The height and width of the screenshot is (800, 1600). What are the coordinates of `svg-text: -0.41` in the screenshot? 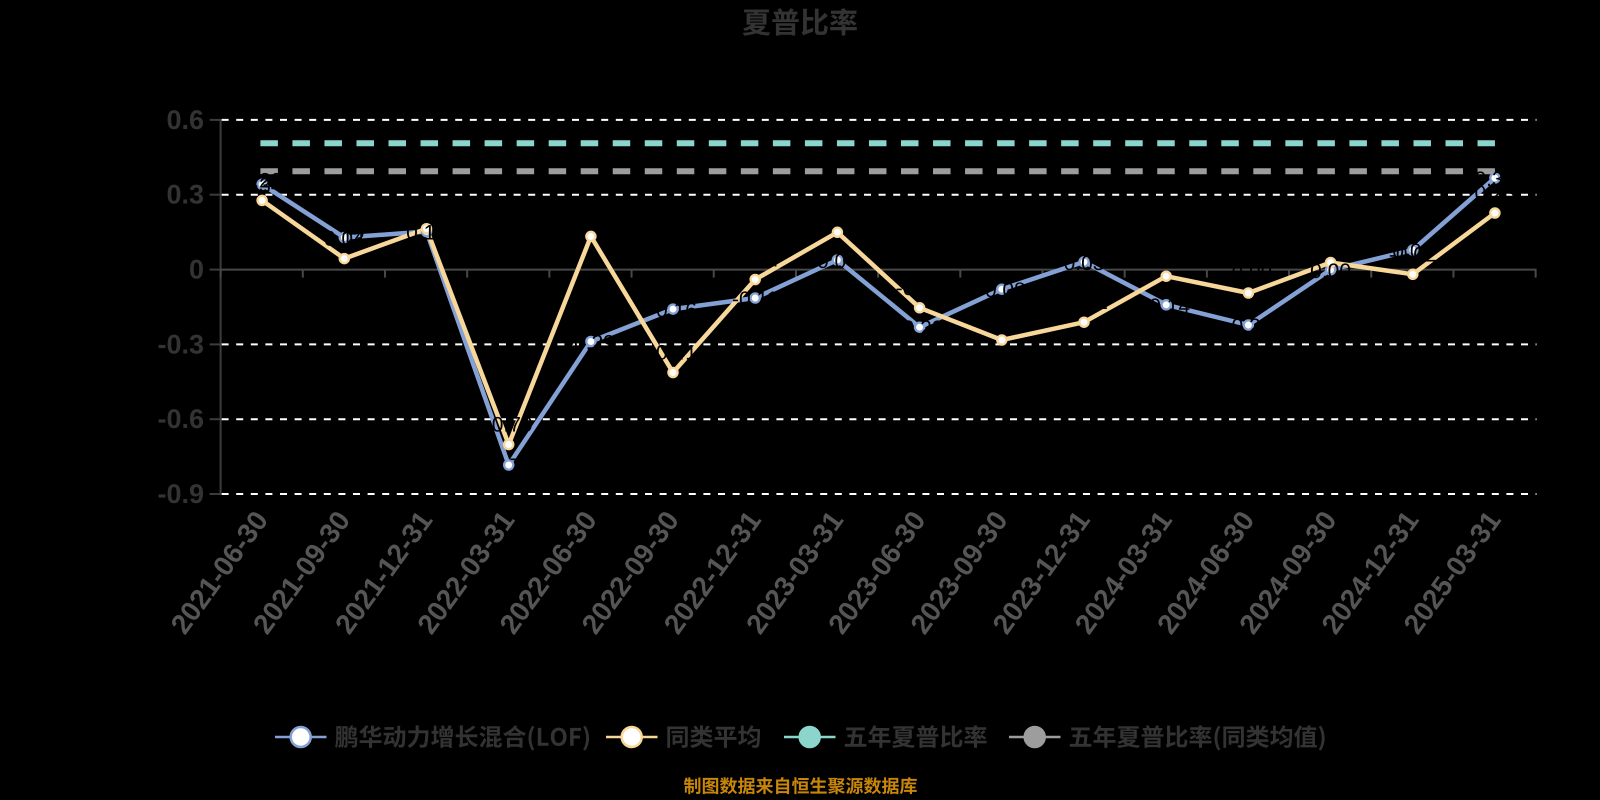 It's located at (673, 353).